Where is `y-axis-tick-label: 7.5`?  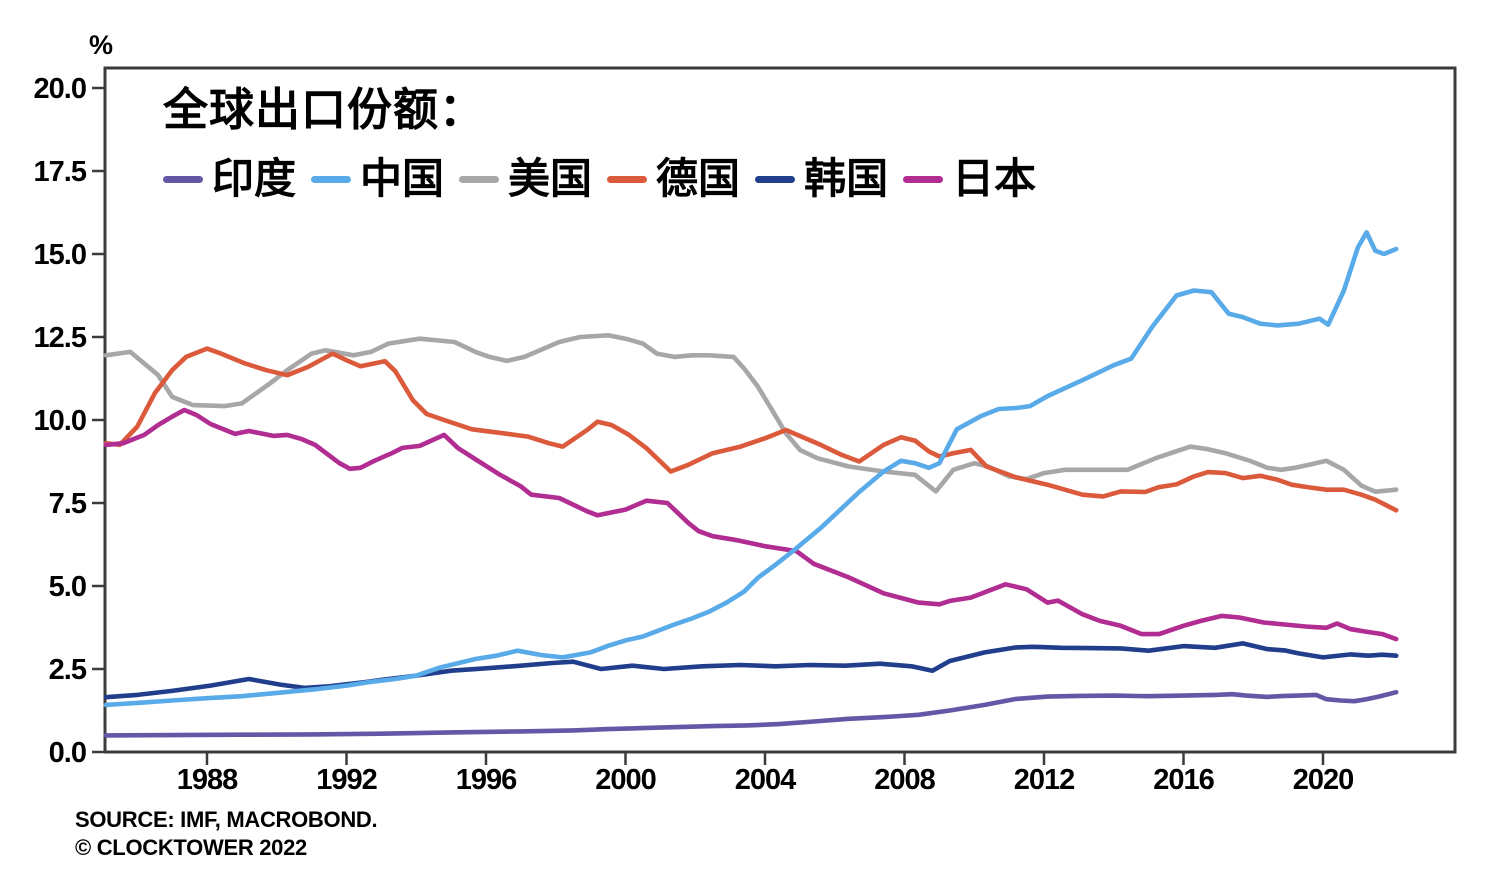 y-axis-tick-label: 7.5 is located at coordinates (68, 504).